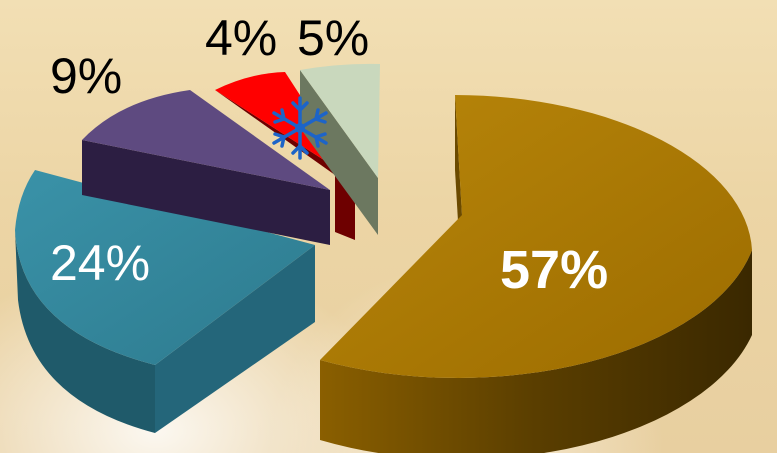 This screenshot has height=453, width=777. What do you see at coordinates (85, 331) in the screenshot?
I see `slice-24-side` at bounding box center [85, 331].